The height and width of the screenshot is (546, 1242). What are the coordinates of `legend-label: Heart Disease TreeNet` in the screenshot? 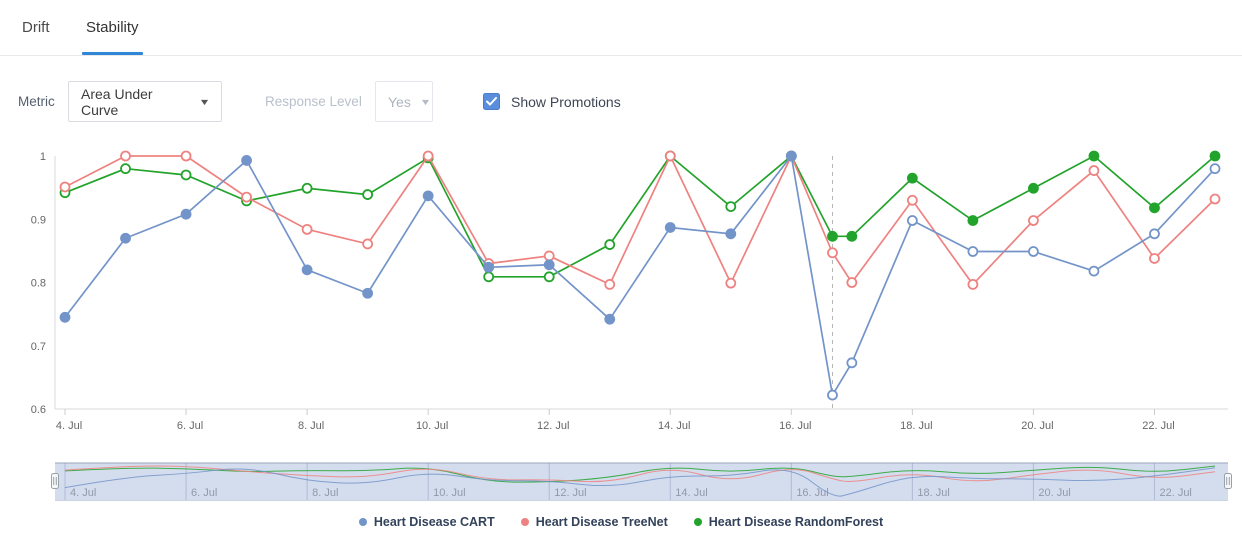 It's located at (601, 522).